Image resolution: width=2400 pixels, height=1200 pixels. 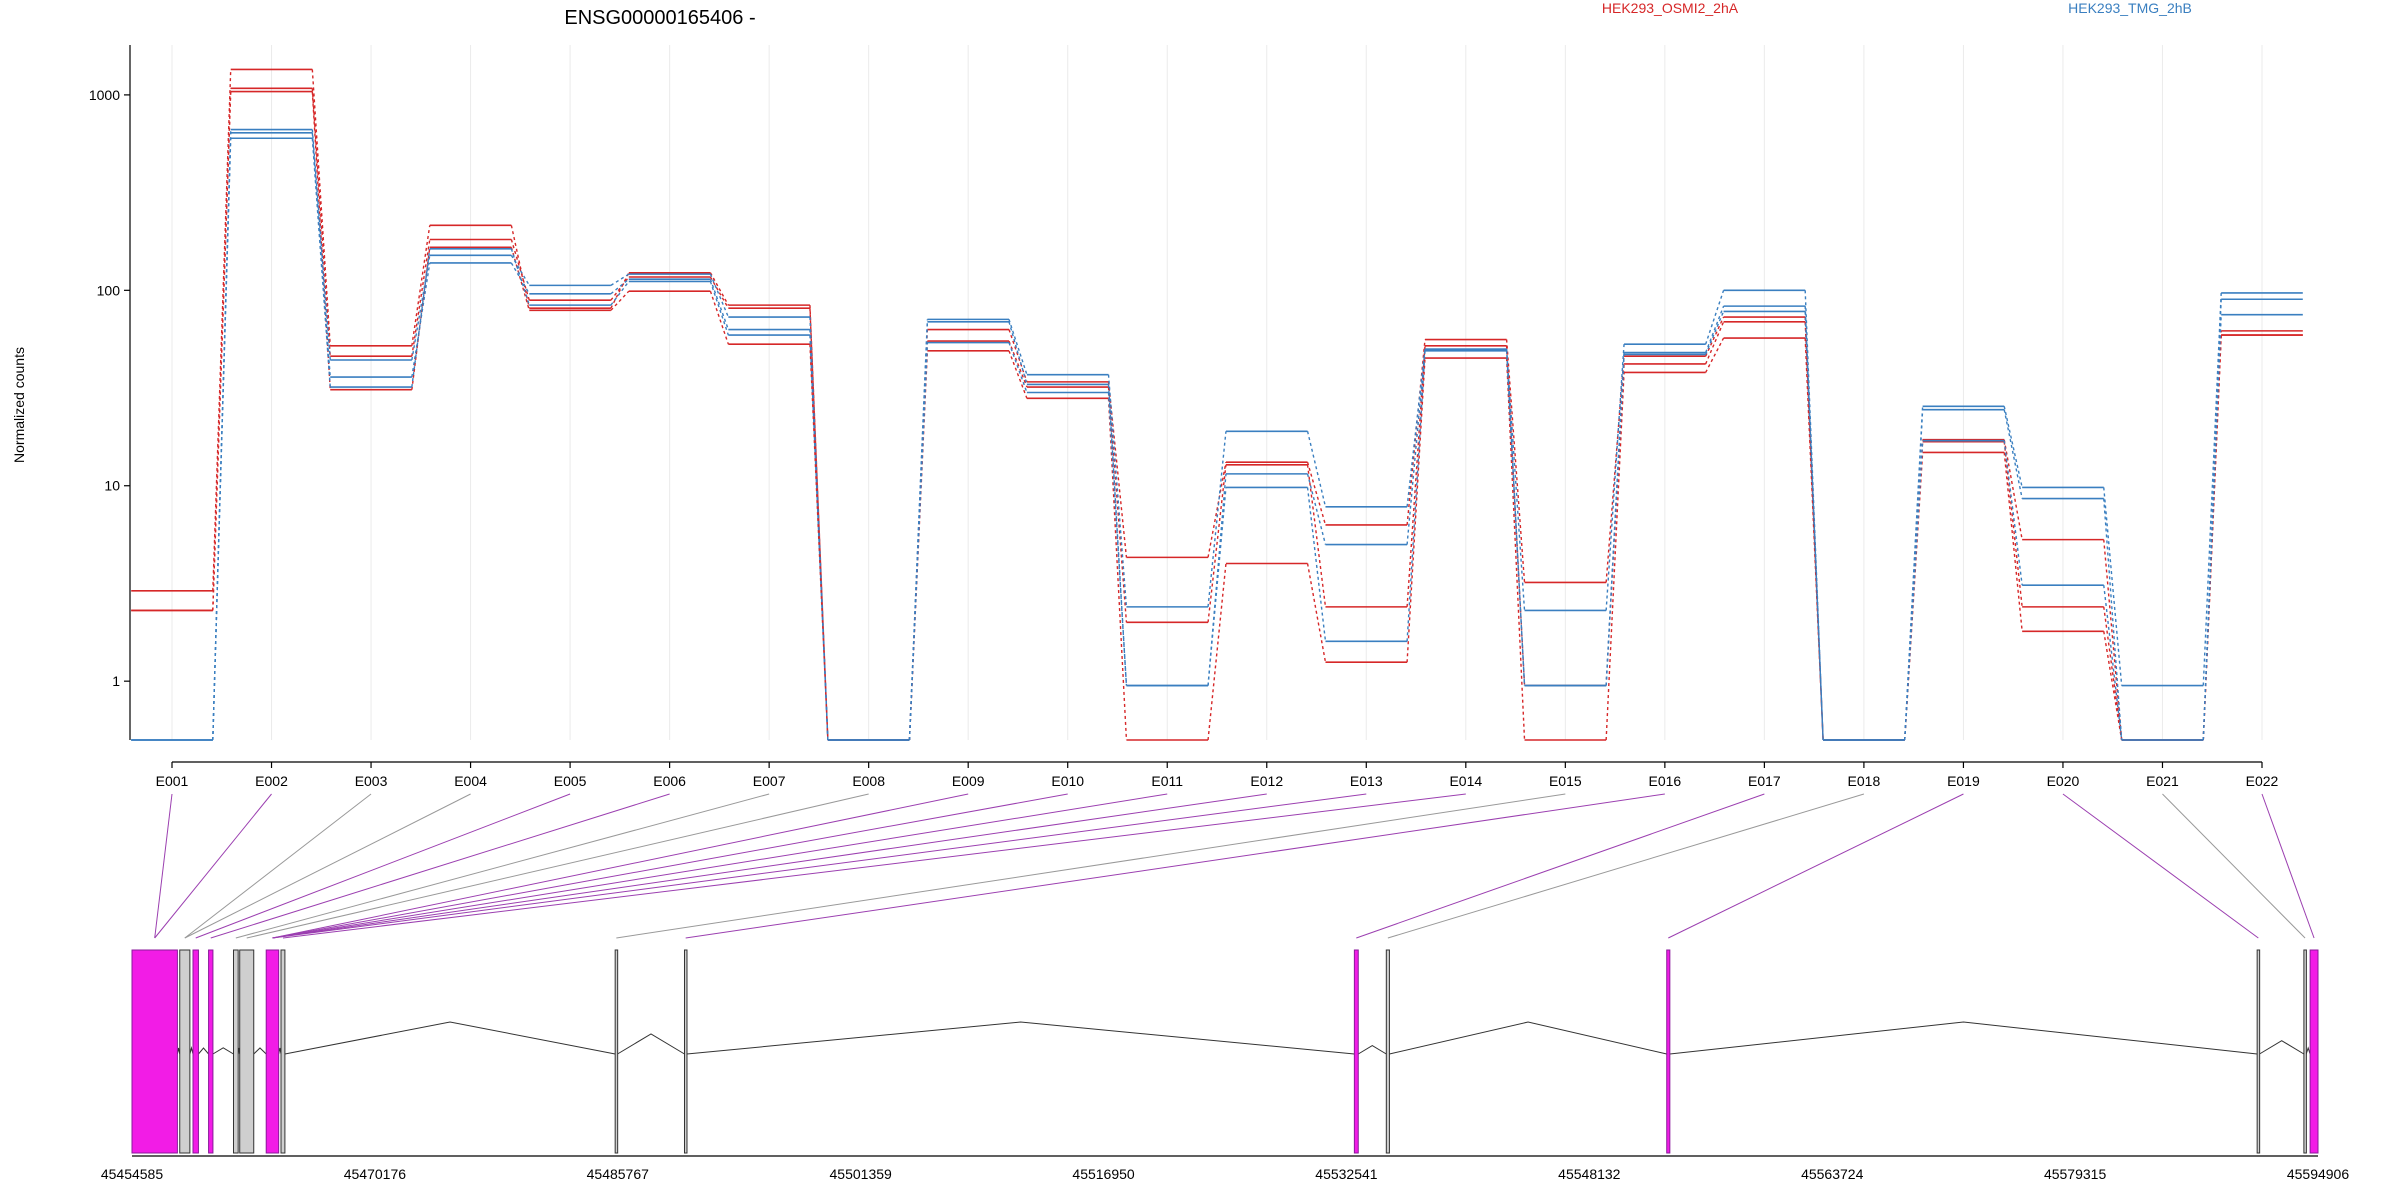 What do you see at coordinates (1167, 781) in the screenshot?
I see `x-tick-label-e011: E011` at bounding box center [1167, 781].